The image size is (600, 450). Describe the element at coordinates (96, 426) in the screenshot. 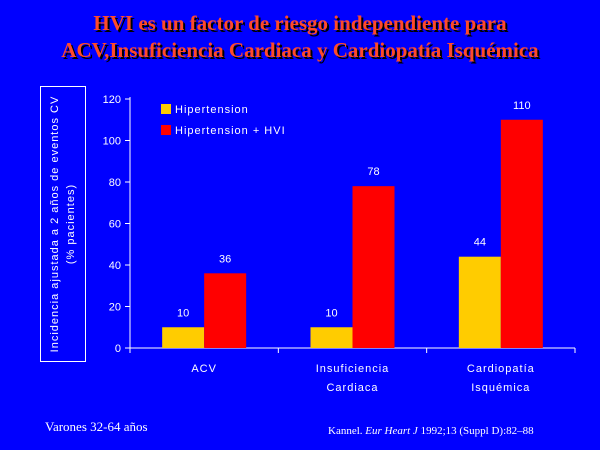

I see `population-note: Varones 32-64 años` at that location.